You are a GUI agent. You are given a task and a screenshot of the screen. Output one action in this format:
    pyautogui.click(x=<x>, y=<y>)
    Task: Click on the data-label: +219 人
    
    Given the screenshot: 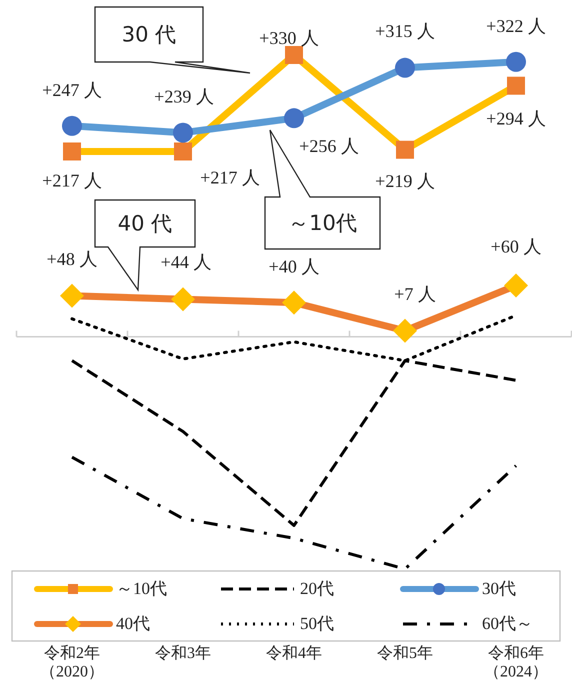 What is the action you would take?
    pyautogui.click(x=405, y=180)
    